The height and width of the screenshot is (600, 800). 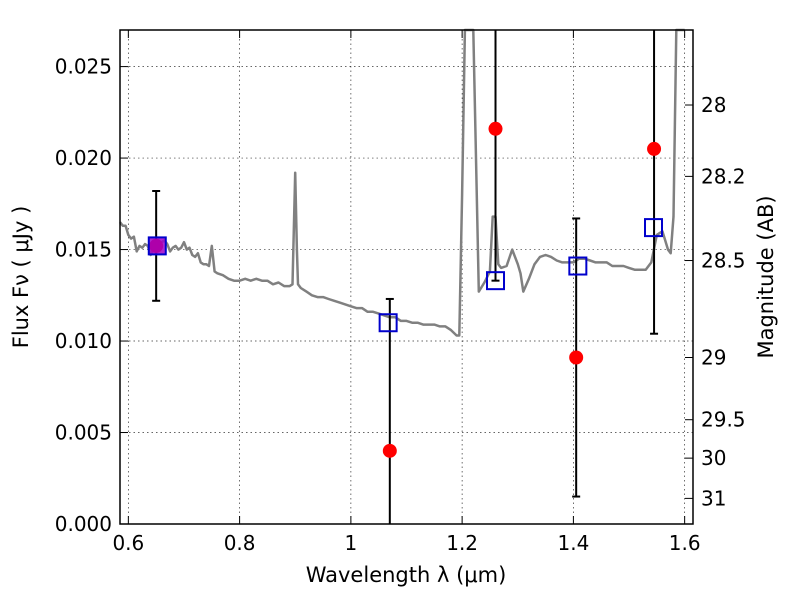 I want to click on y-axis-title: Flux Fν ( μJy ), so click(x=21, y=277).